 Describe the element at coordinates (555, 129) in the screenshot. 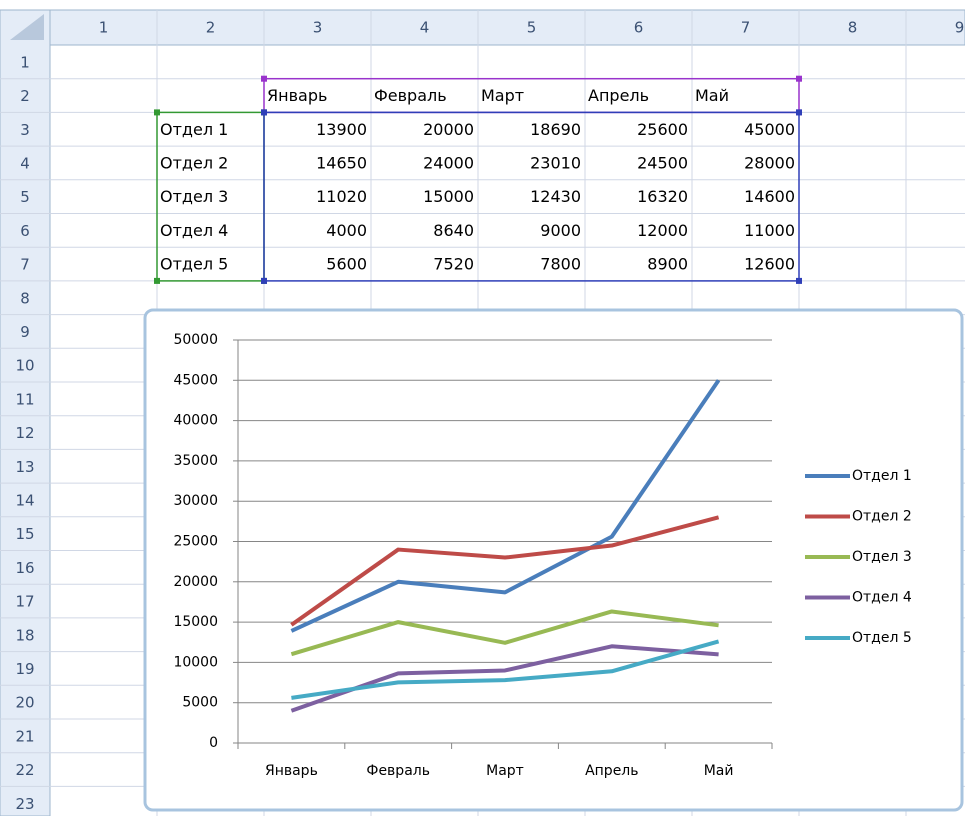

I see `cell: 18690` at that location.